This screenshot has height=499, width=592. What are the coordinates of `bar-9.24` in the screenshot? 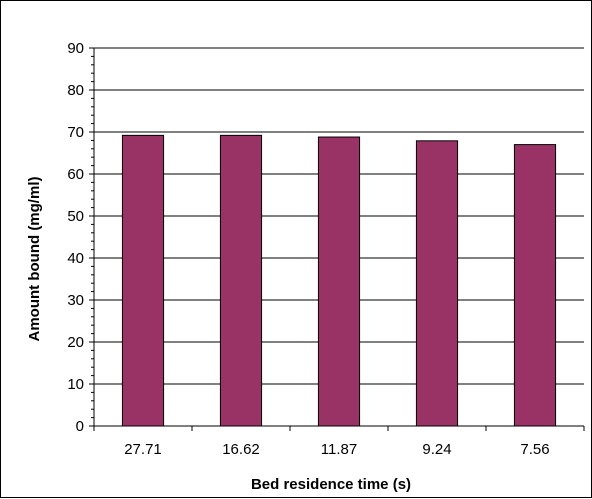 It's located at (437, 283).